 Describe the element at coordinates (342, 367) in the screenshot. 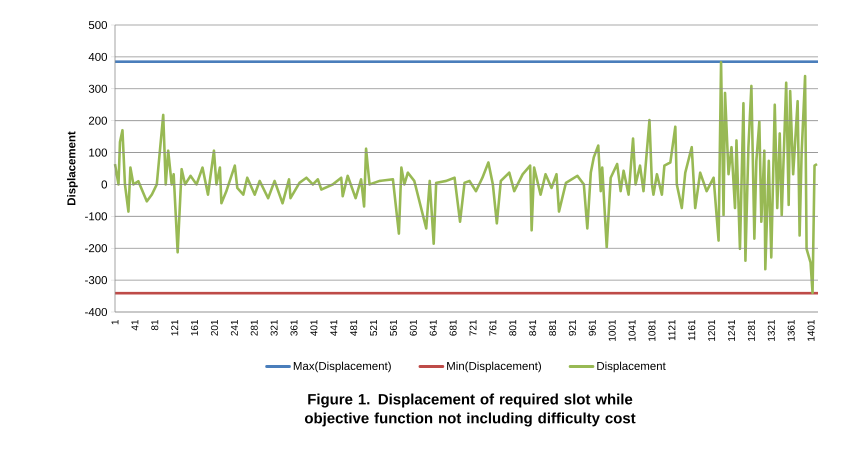

I see `legend-label: Max(Displacement)` at that location.